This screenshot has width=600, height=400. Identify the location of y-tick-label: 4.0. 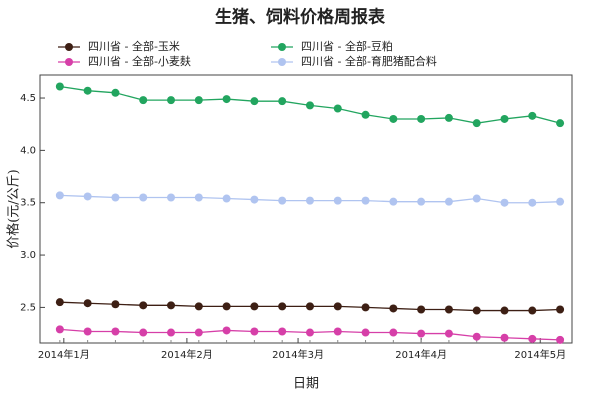
(28, 150).